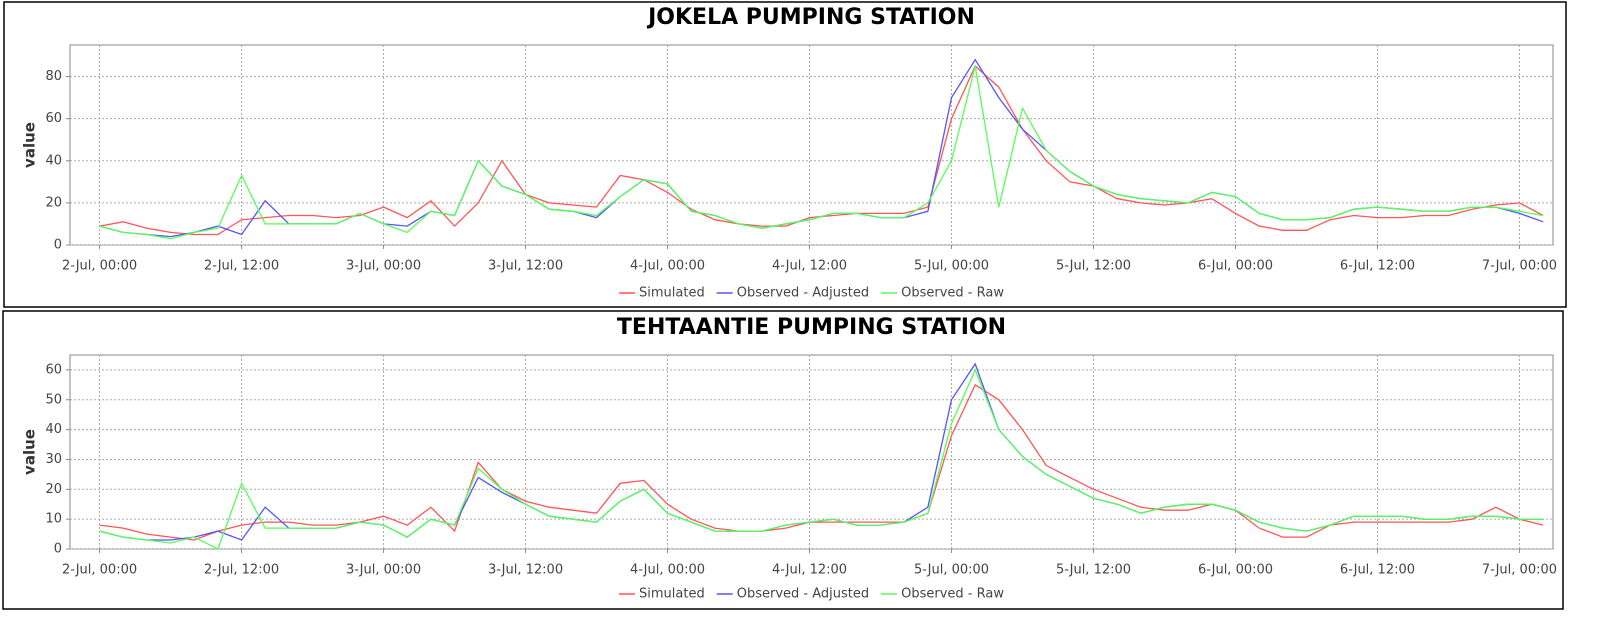 This screenshot has height=628, width=1597. What do you see at coordinates (811, 327) in the screenshot?
I see `chart-title: TEHTAANTIE PUMPING STATION` at bounding box center [811, 327].